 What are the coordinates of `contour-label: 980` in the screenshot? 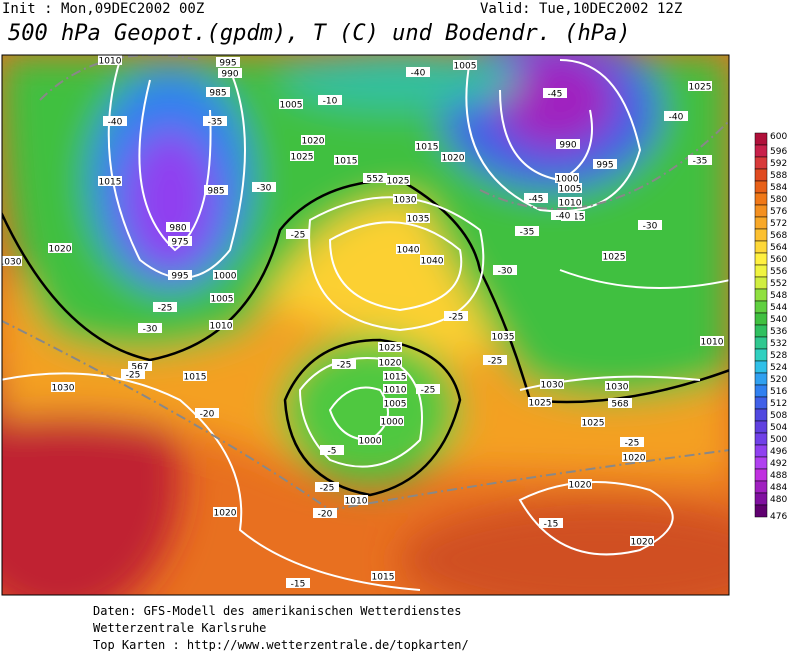 It's located at (177, 229).